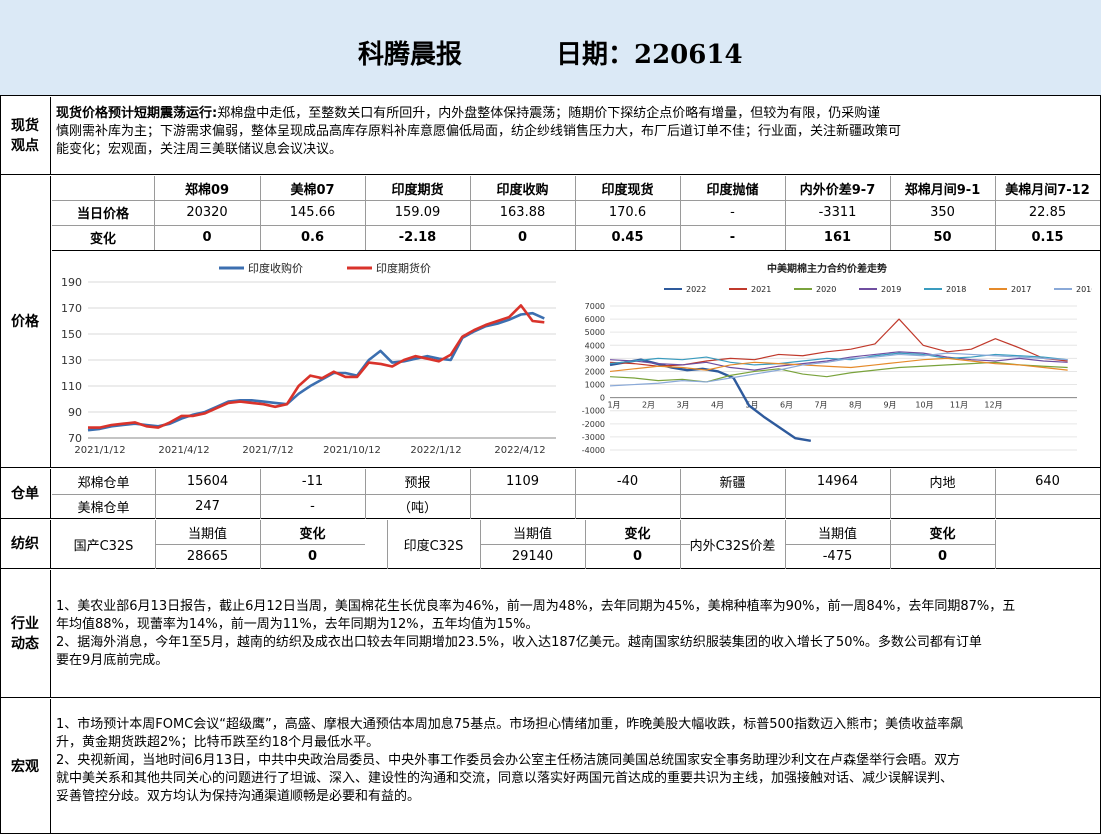 The height and width of the screenshot is (834, 1101). What do you see at coordinates (649, 55) in the screenshot?
I see `report-date: 日期：220614` at bounding box center [649, 55].